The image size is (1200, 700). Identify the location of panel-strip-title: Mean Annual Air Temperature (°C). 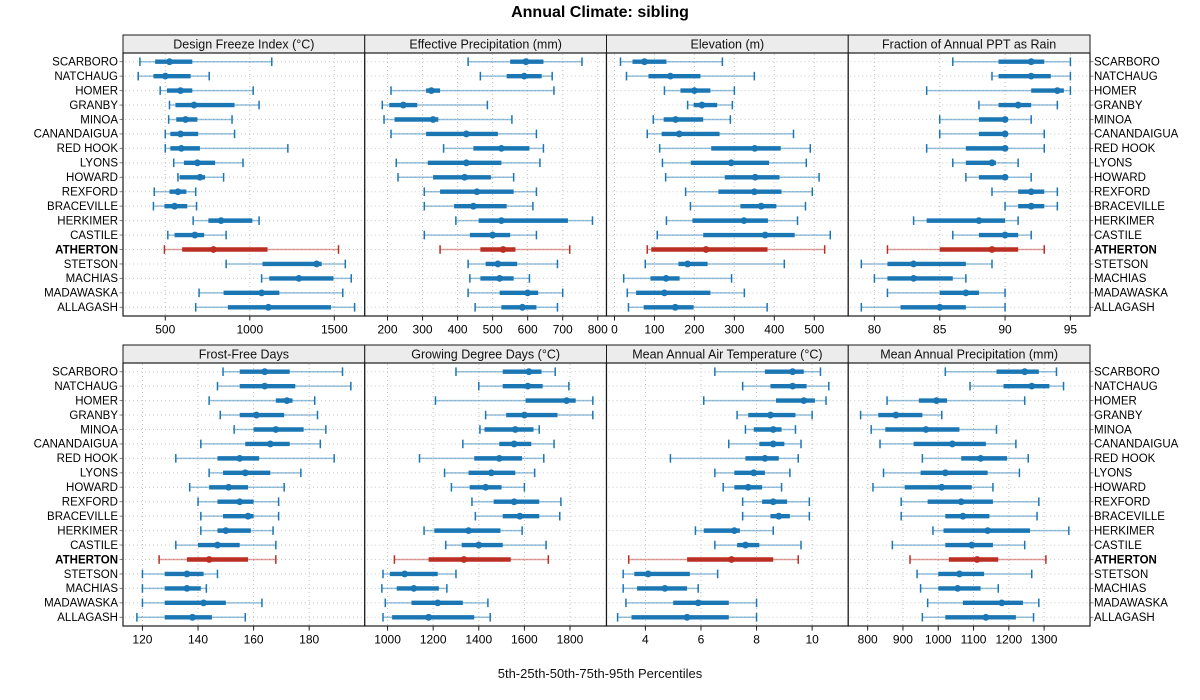
(727, 355).